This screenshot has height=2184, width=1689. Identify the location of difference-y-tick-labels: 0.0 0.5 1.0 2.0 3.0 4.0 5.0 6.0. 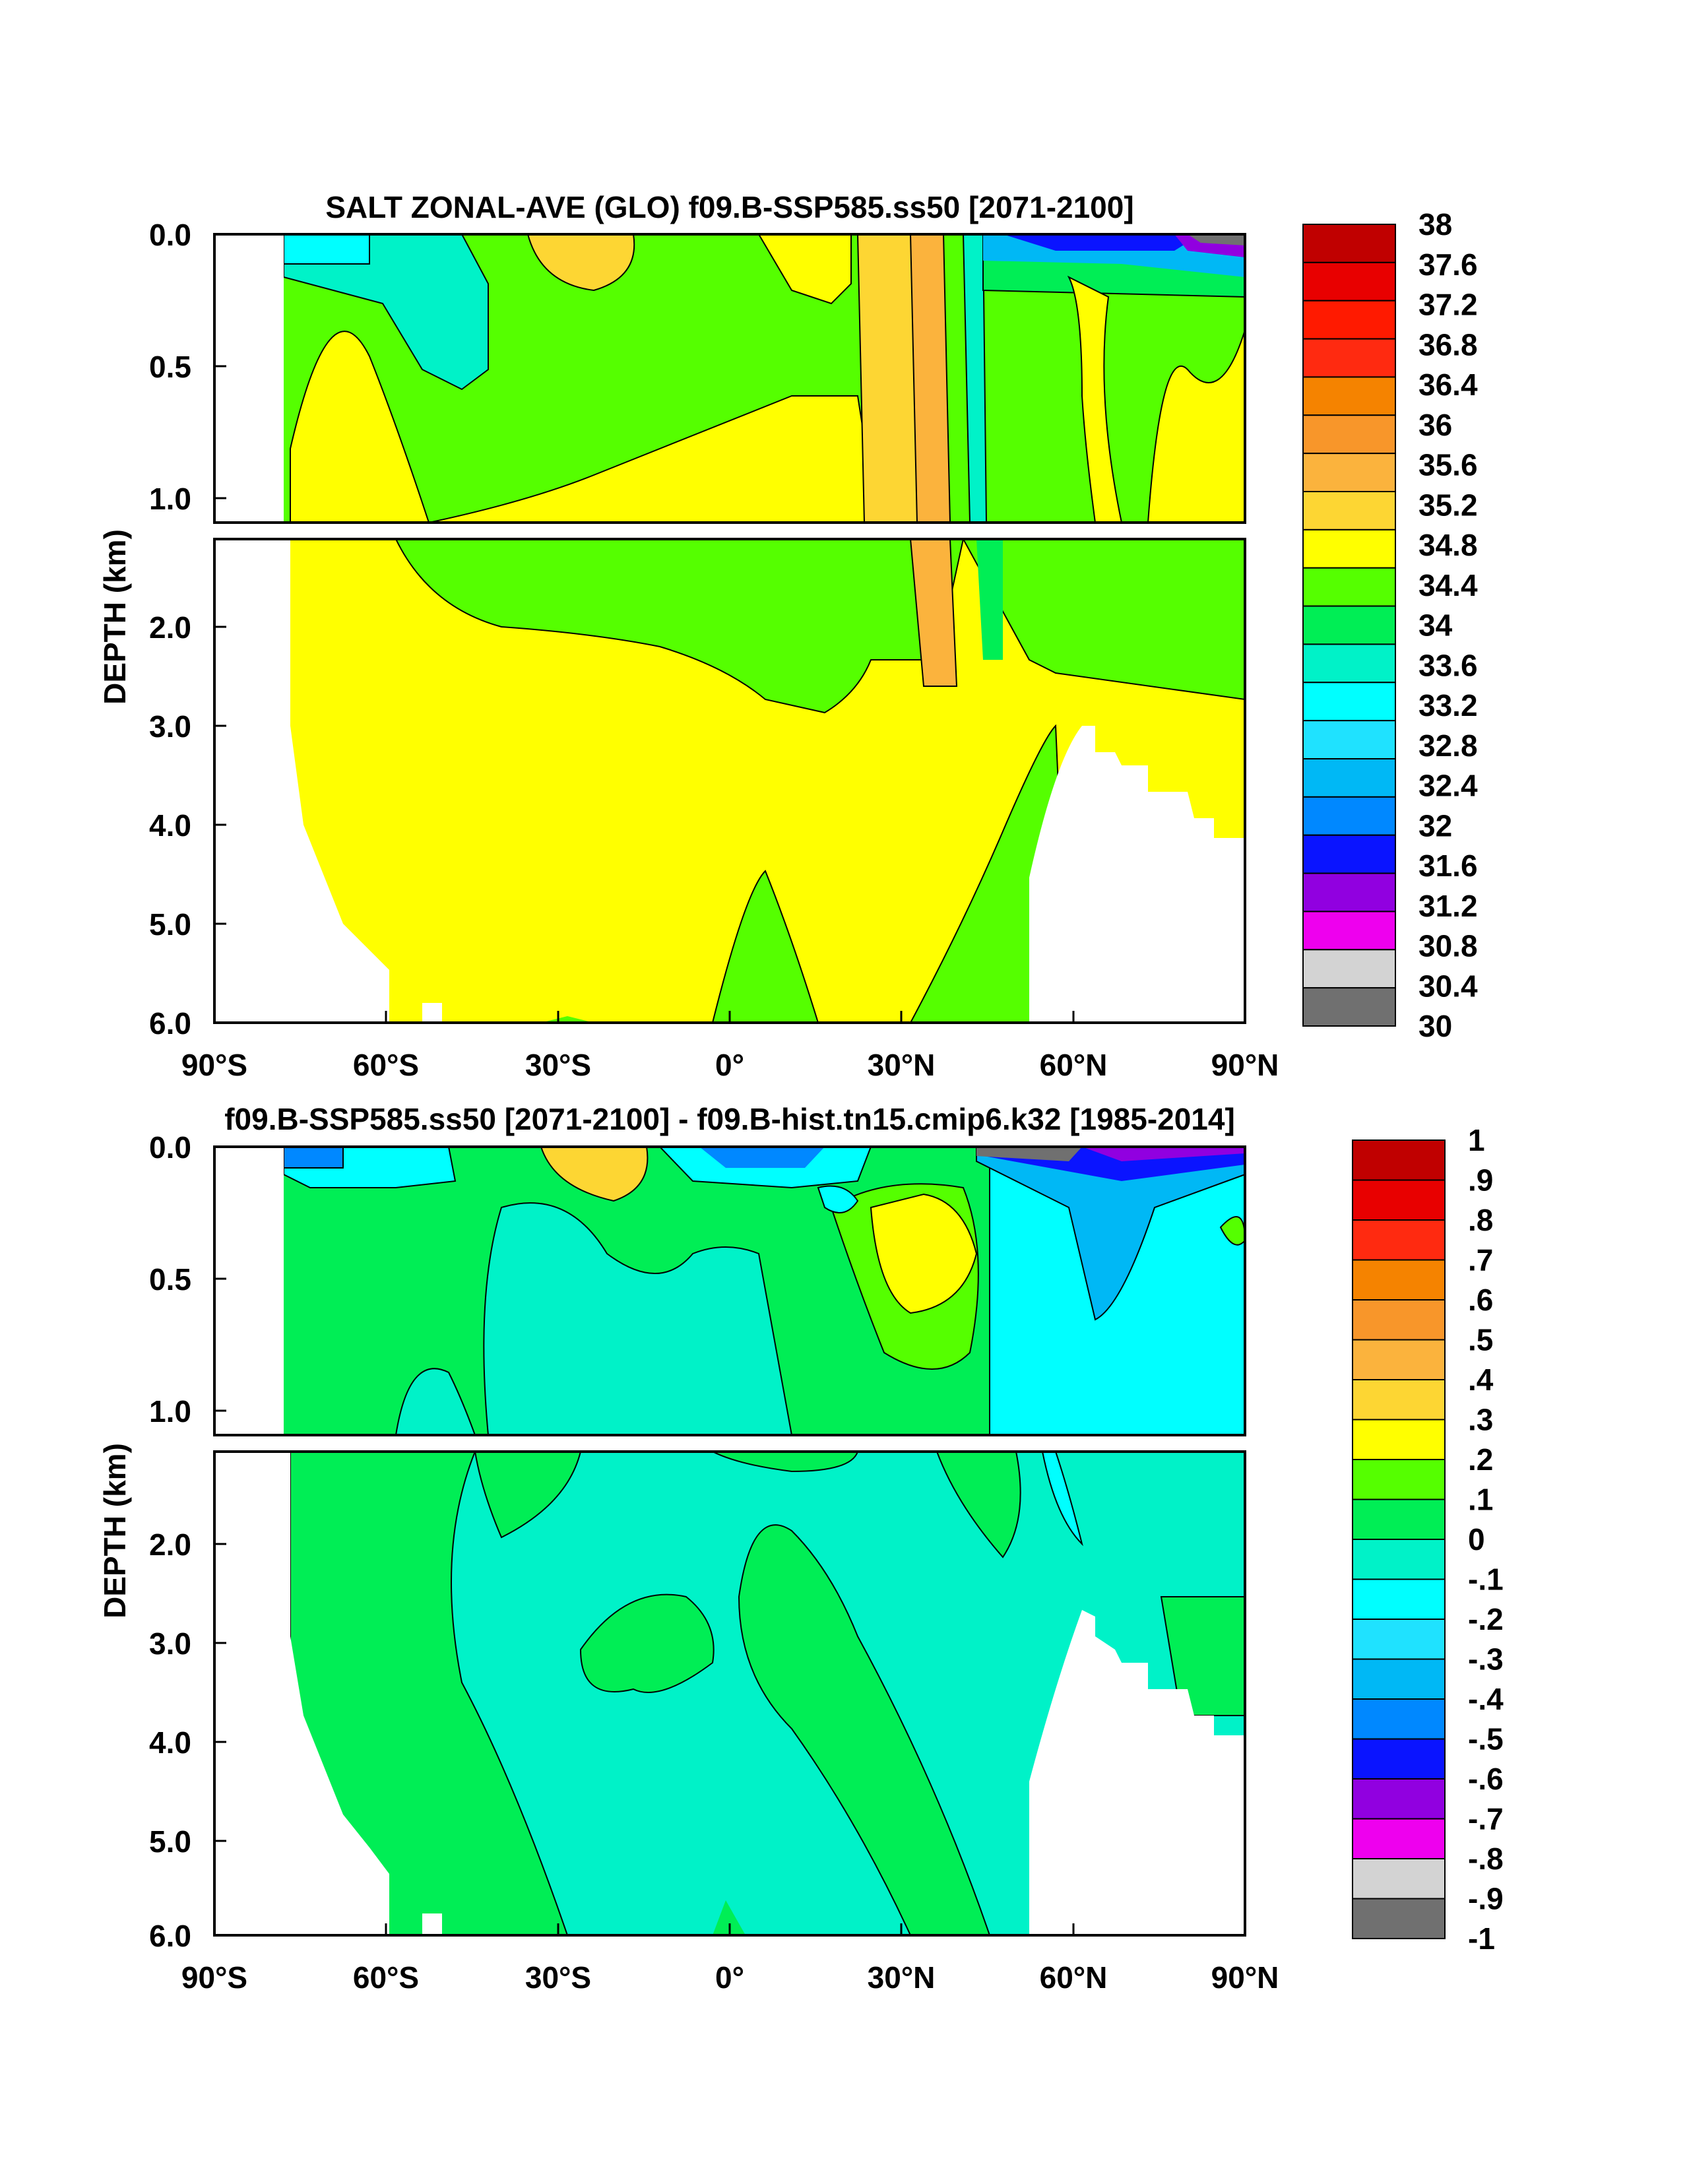
(170, 1541).